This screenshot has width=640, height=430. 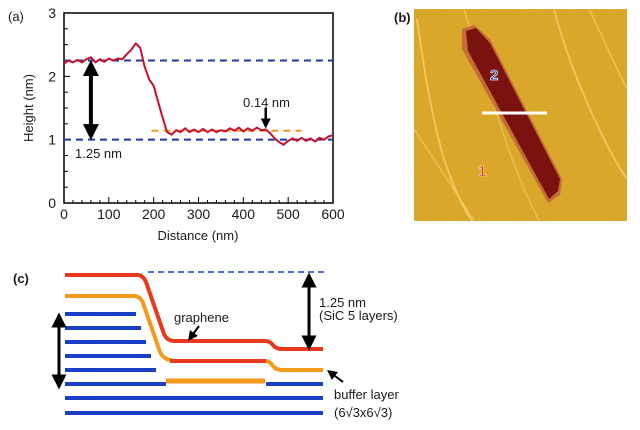 I want to click on x-axis-title: Distance (nm), so click(x=198, y=235).